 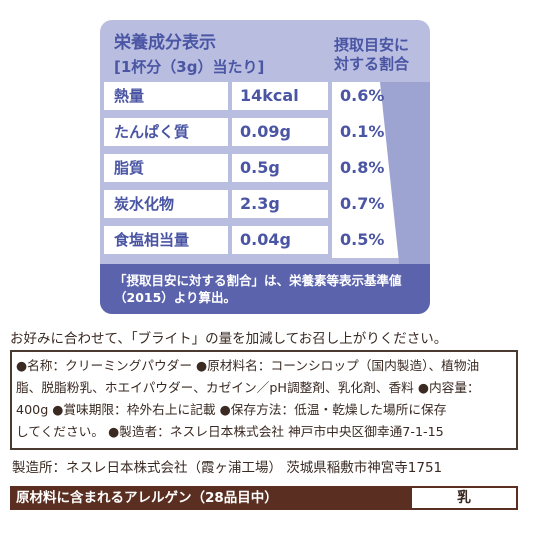 I want to click on diagonal-shape, so click(x=405, y=177).